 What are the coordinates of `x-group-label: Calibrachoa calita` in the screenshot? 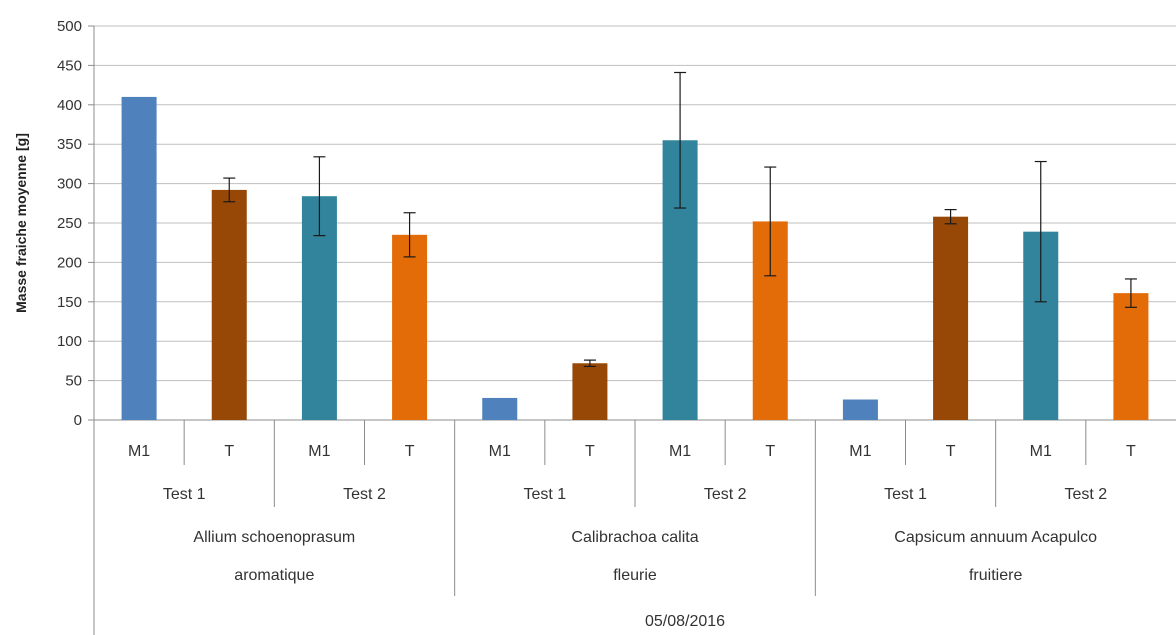 It's located at (634, 537).